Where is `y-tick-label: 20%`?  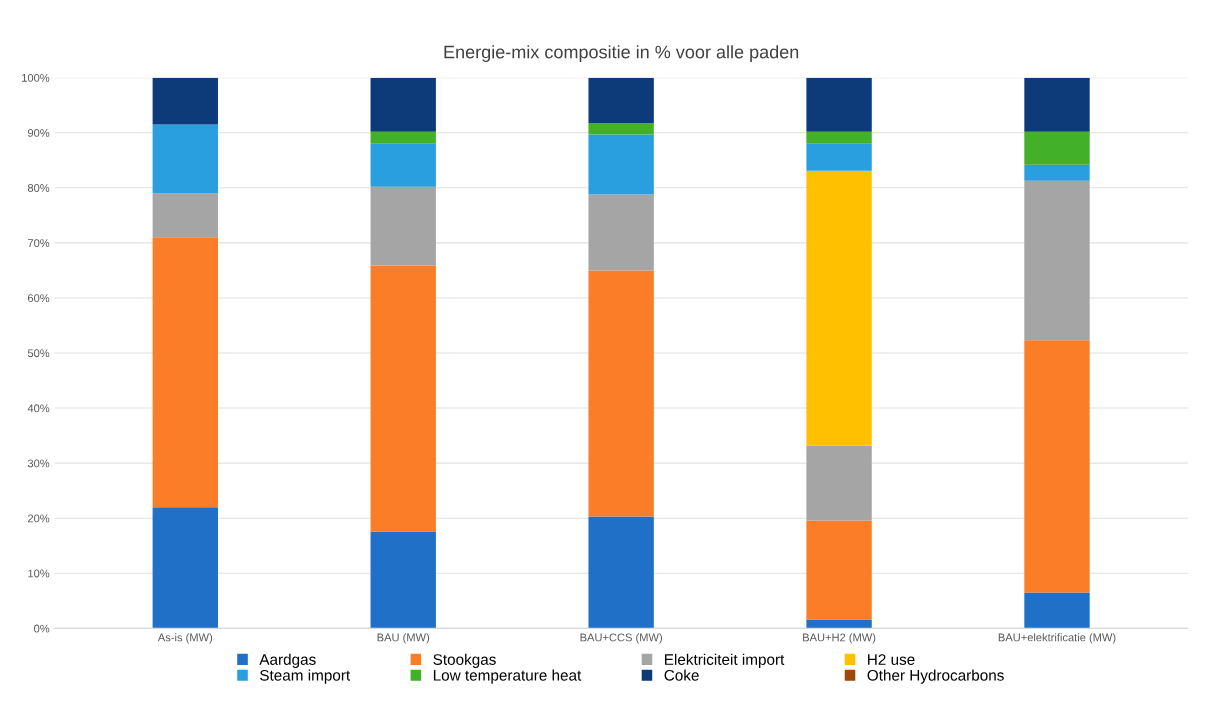 y-tick-label: 20% is located at coordinates (39, 518).